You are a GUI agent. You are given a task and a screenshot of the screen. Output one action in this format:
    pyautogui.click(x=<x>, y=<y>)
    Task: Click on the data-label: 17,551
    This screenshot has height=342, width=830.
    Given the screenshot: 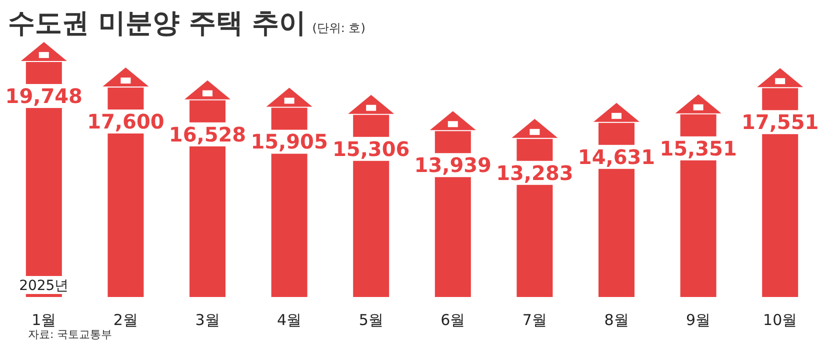 What is the action you would take?
    pyautogui.click(x=780, y=122)
    